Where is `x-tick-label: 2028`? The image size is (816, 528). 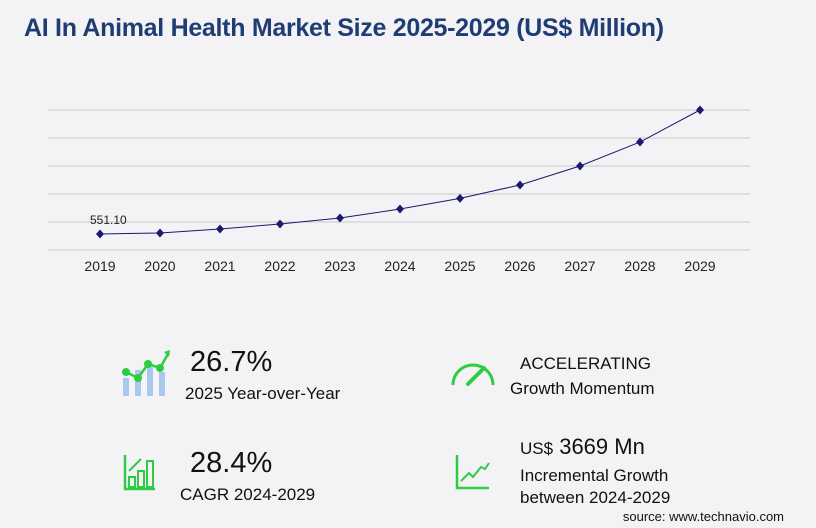 x-tick-label: 2028 is located at coordinates (639, 266).